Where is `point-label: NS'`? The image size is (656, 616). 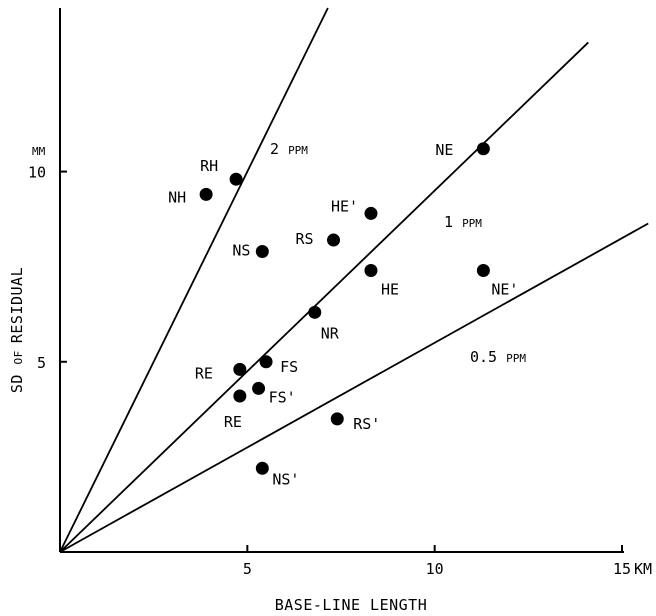 point-label: NS' is located at coordinates (285, 479).